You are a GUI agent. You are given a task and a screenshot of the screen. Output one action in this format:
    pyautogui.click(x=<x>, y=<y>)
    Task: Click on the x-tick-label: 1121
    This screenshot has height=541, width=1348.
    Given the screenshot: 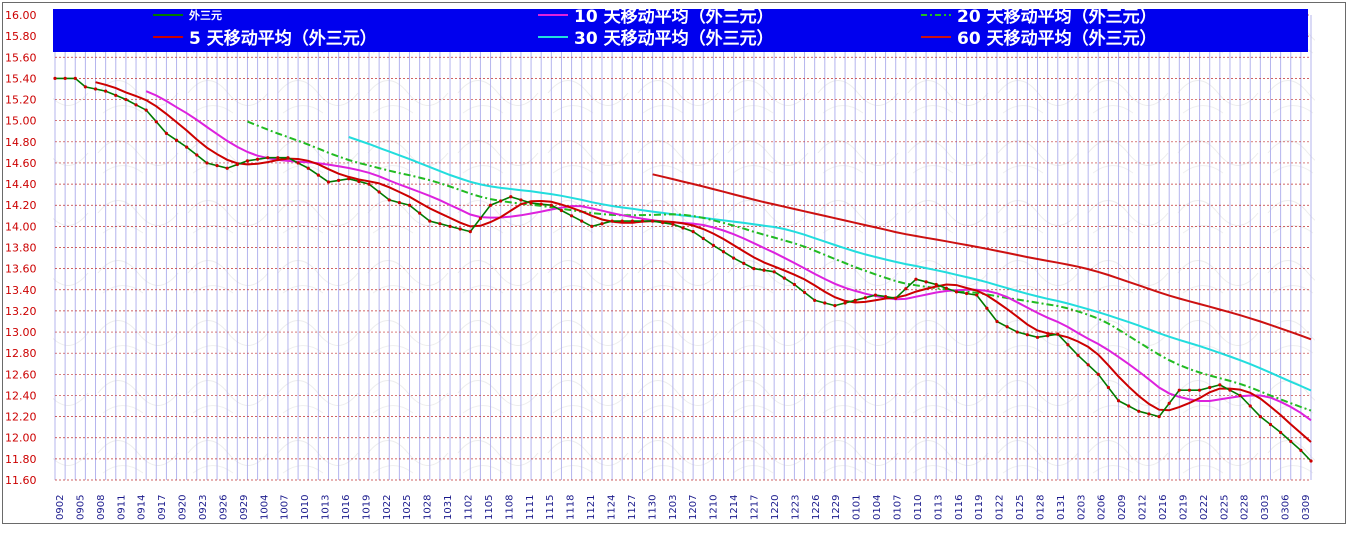 What is the action you would take?
    pyautogui.click(x=591, y=507)
    